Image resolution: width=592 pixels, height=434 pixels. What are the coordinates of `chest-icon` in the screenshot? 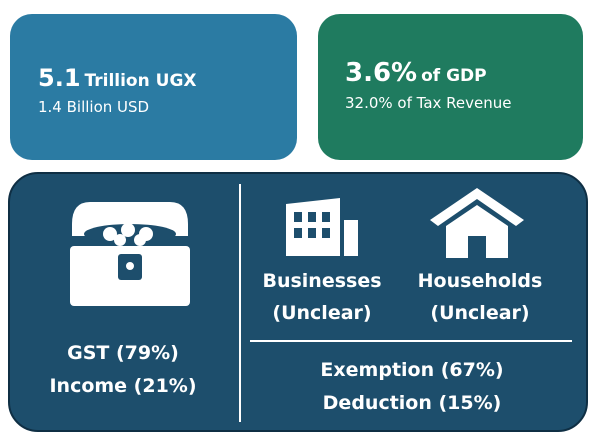 It's located at (130, 254).